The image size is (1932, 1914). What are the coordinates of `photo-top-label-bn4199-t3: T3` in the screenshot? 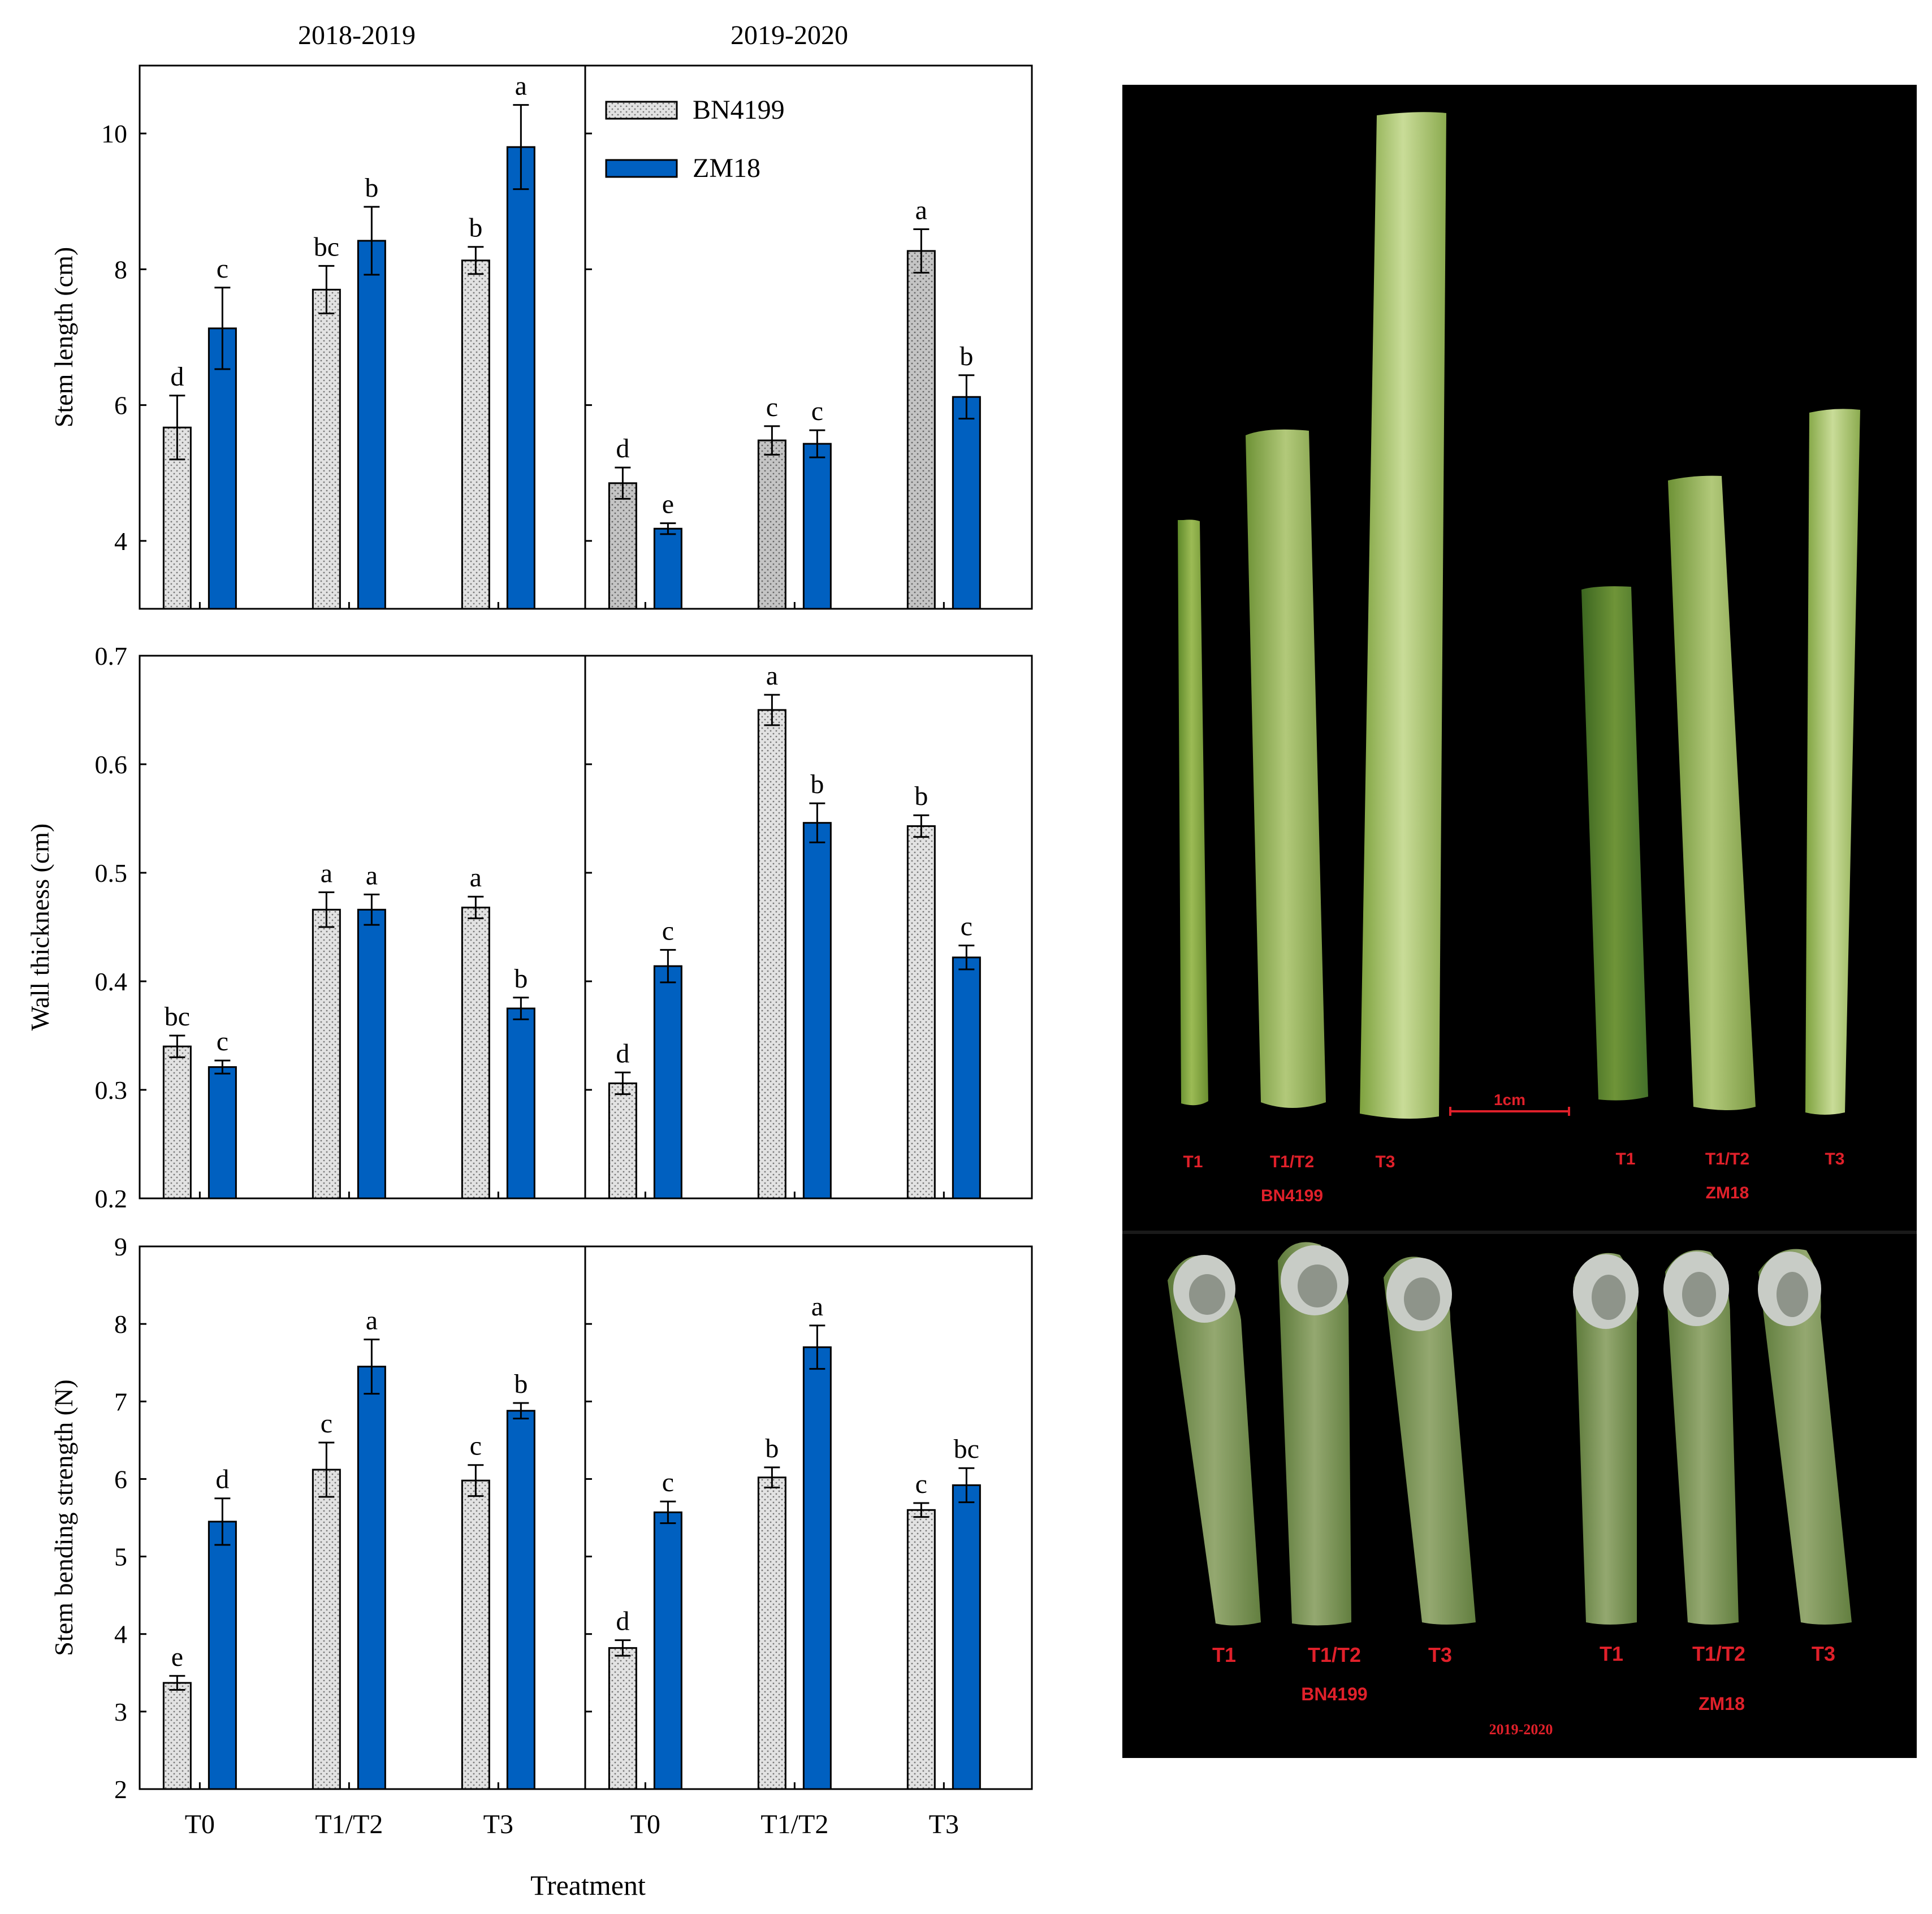 It's located at (1385, 1162).